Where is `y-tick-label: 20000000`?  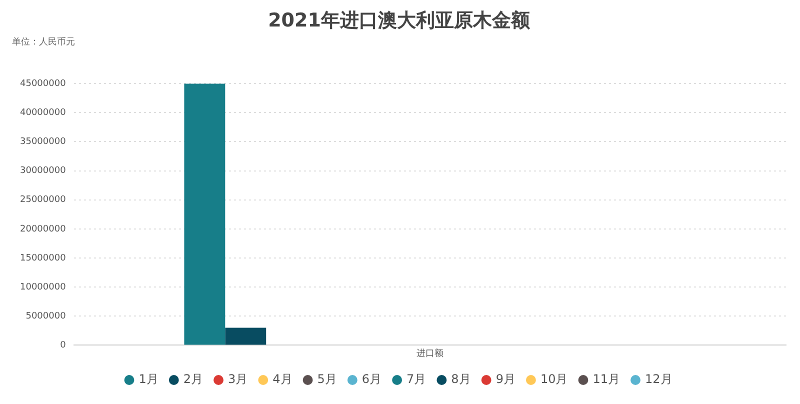
y-tick-label: 20000000 is located at coordinates (43, 229).